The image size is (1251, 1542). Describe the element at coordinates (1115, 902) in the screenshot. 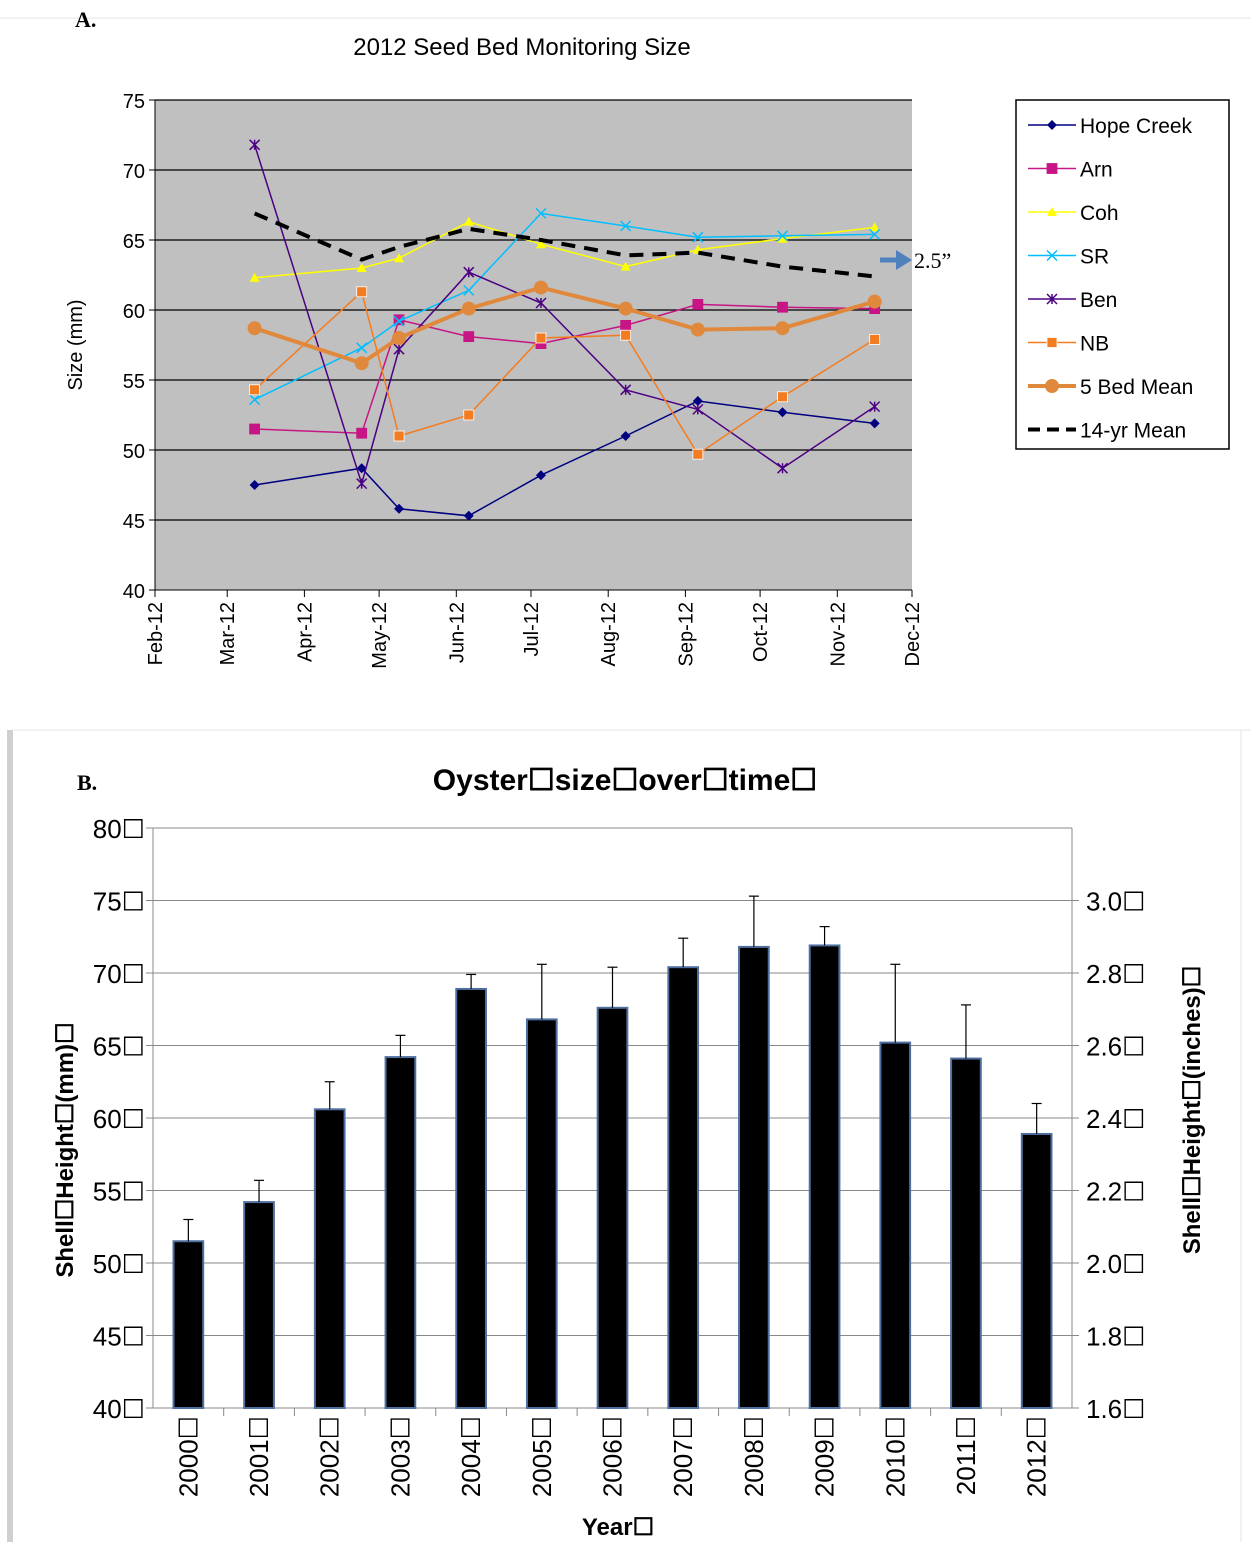

I see `chart-b-y2-tick-label: 3.0☐` at that location.